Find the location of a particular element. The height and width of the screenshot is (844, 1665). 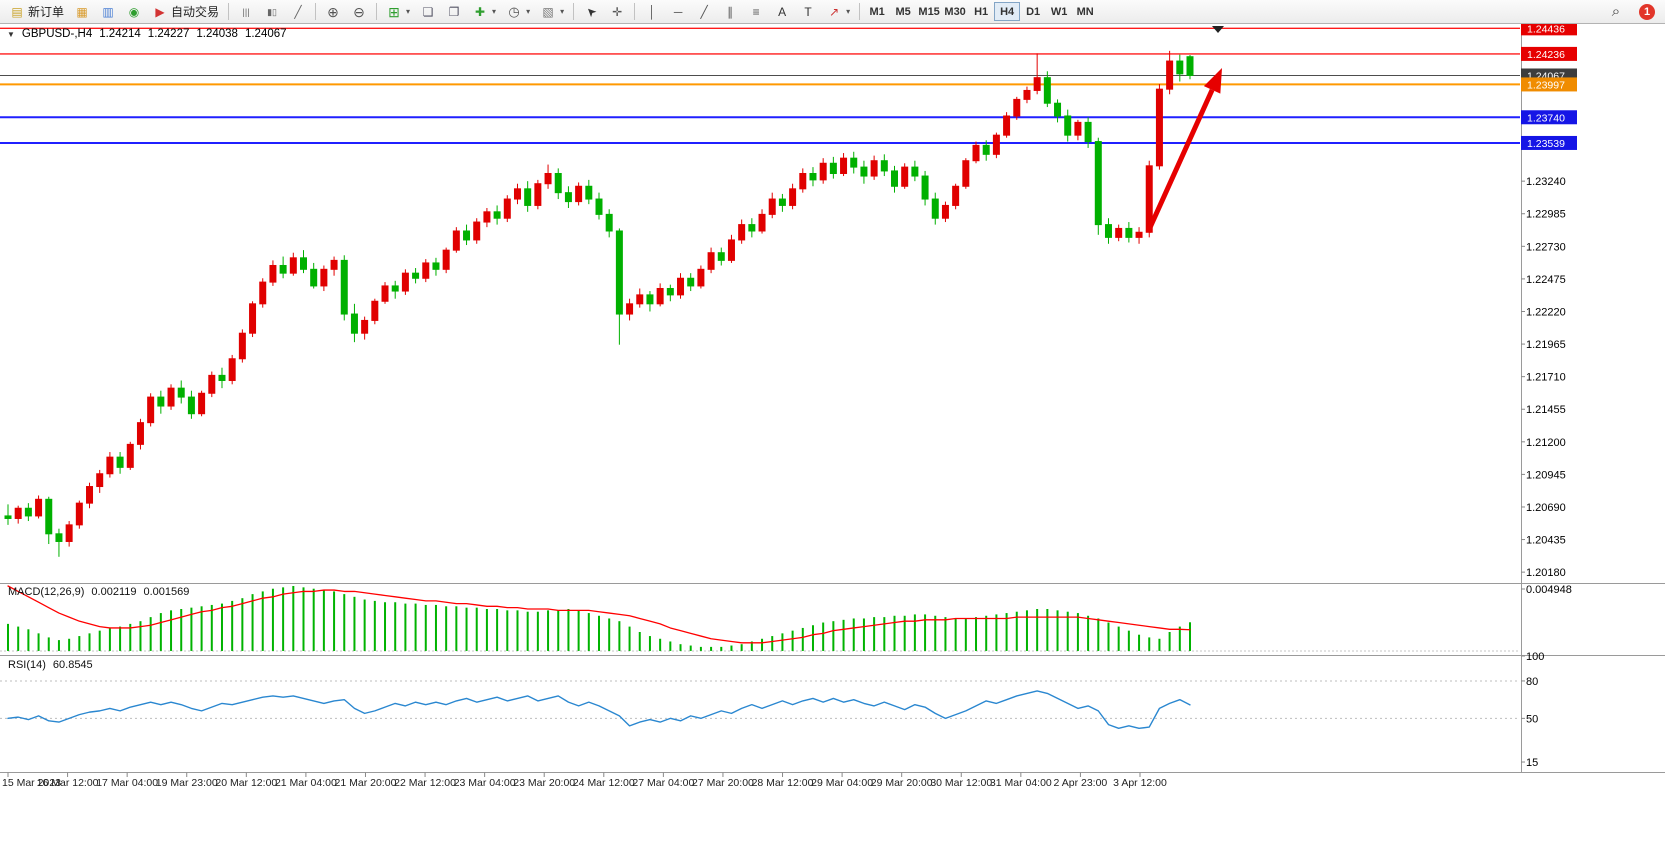

navigator-icon: ◉ is located at coordinates (134, 11).